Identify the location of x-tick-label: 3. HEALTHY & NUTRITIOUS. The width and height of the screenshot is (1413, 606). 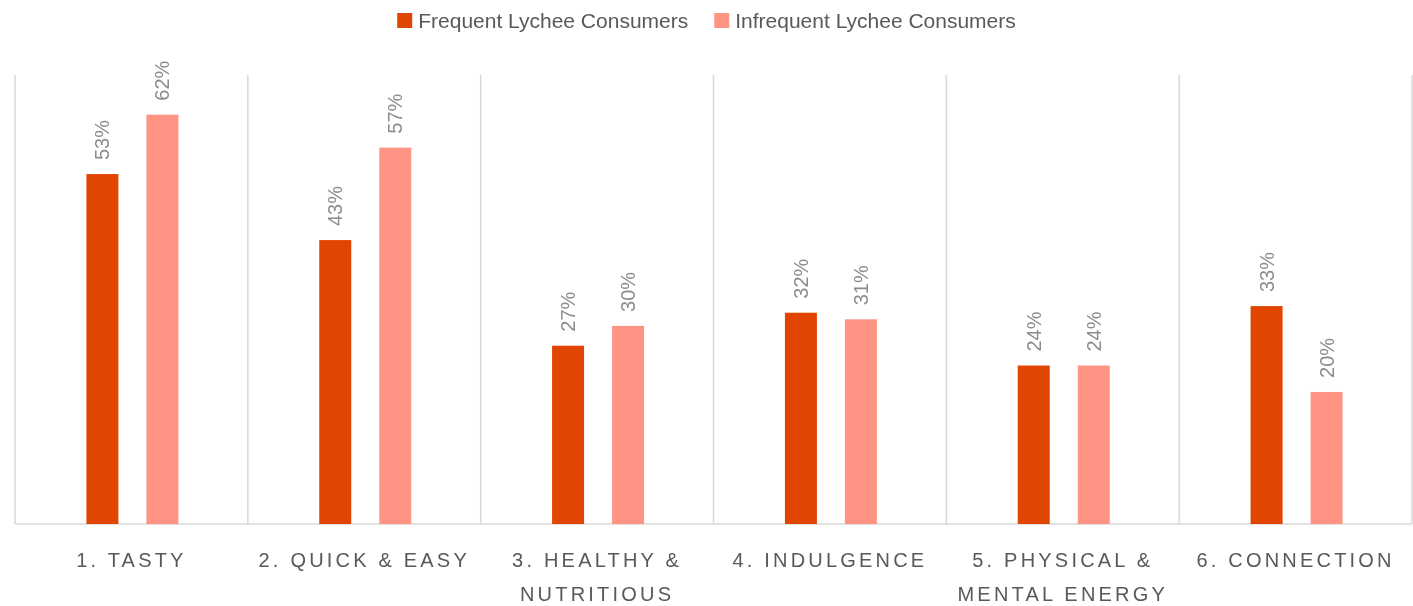
(597, 577).